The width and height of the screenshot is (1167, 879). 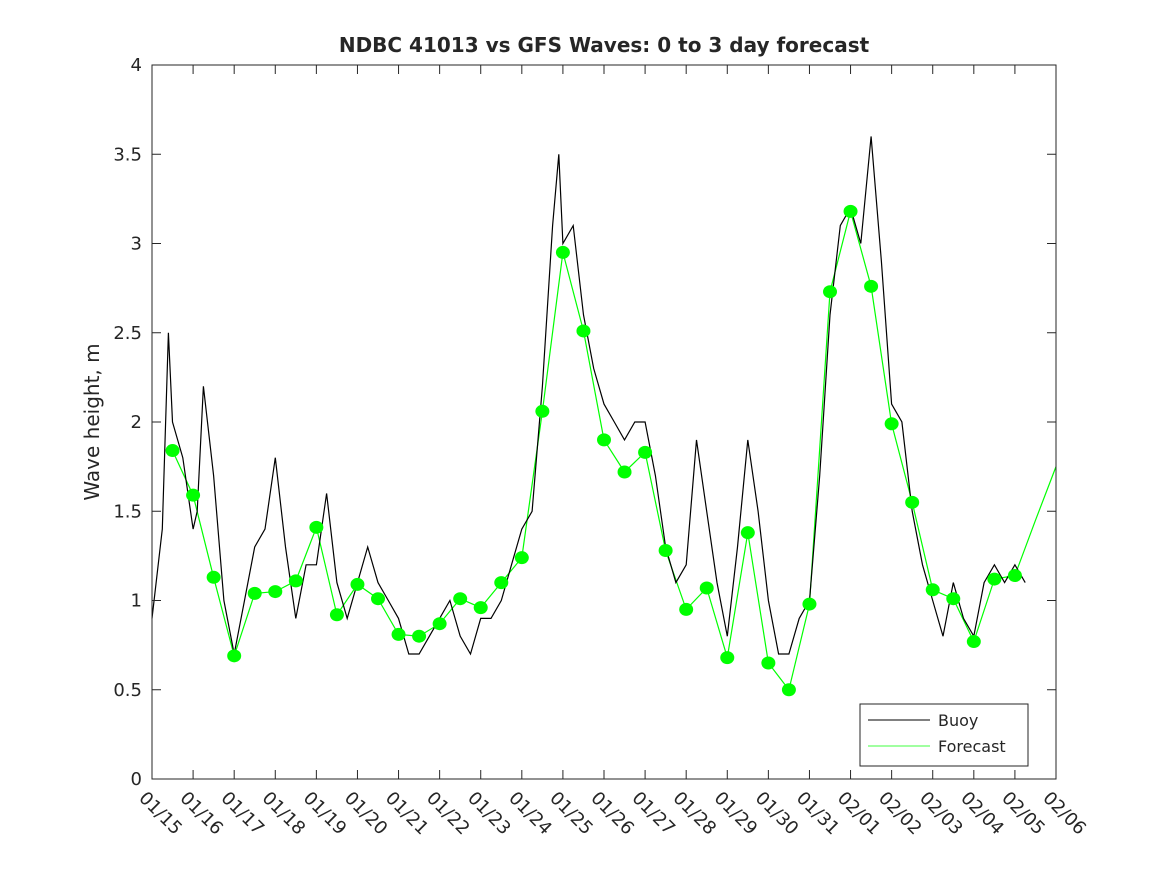 What do you see at coordinates (489, 814) in the screenshot?
I see `x-tick-label: 01/23` at bounding box center [489, 814].